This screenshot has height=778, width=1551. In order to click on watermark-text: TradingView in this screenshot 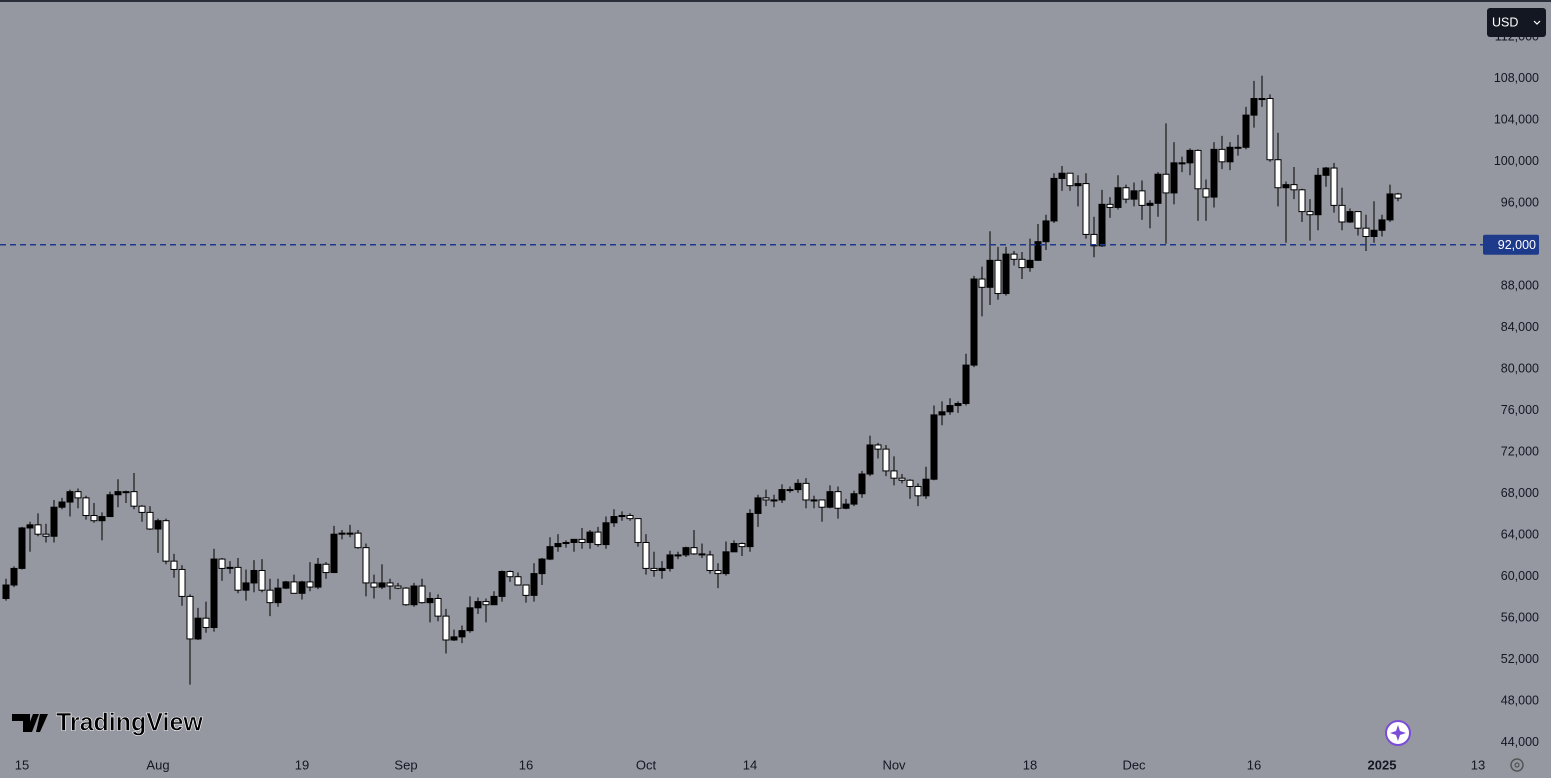, I will do `click(129, 723)`.